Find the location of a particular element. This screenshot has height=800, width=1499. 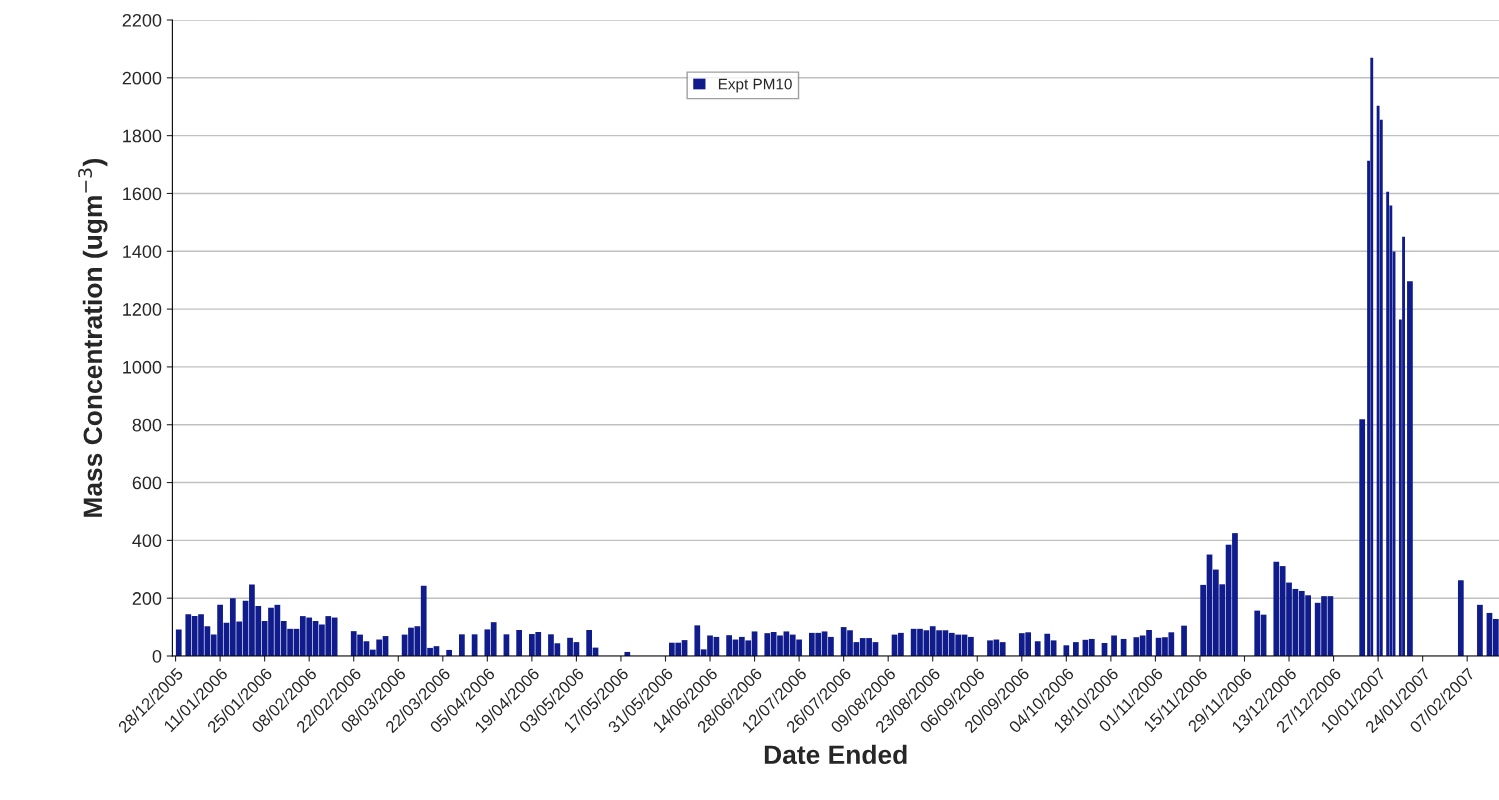

y-axis-title: Mass Concentration (ugm$^{−3}$) is located at coordinates (93, 337).